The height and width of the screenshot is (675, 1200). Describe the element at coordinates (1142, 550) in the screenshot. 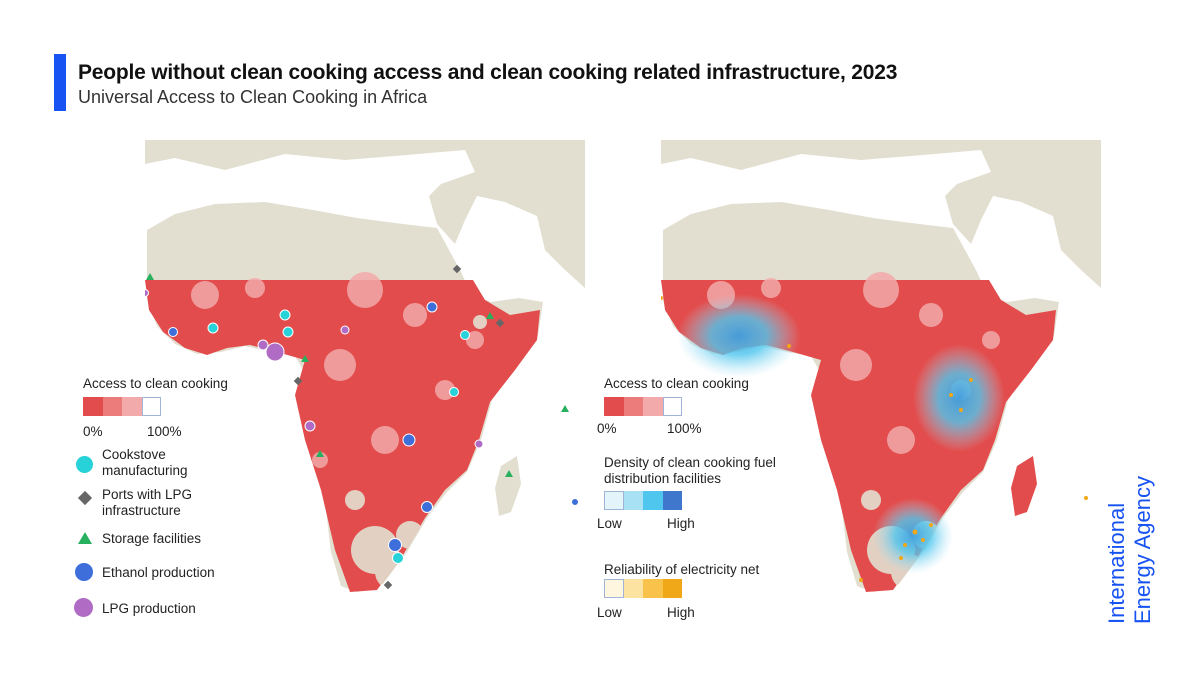

I see `logo-line2: Energy Agency` at that location.